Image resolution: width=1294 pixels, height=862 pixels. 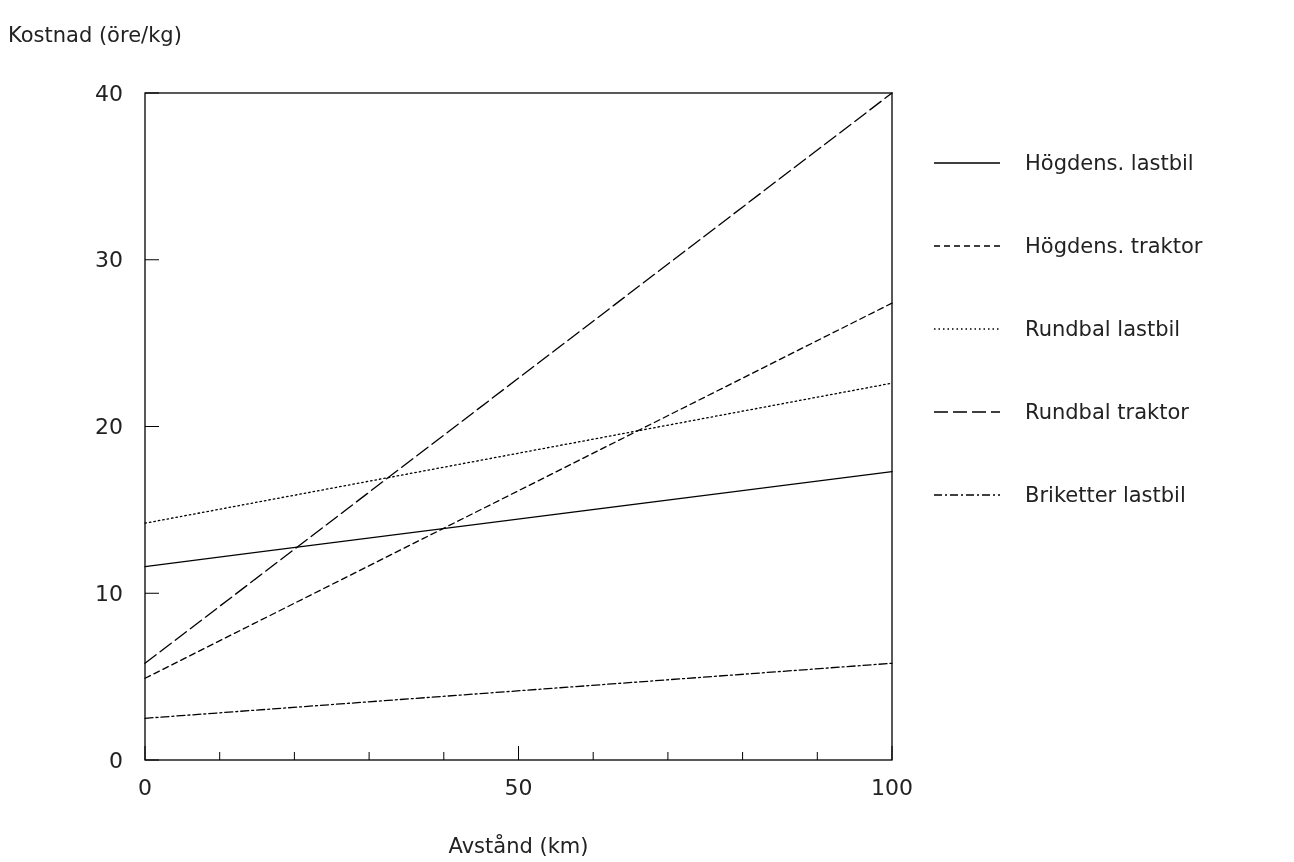 What do you see at coordinates (109, 593) in the screenshot?
I see `y-tick-label: 10` at bounding box center [109, 593].